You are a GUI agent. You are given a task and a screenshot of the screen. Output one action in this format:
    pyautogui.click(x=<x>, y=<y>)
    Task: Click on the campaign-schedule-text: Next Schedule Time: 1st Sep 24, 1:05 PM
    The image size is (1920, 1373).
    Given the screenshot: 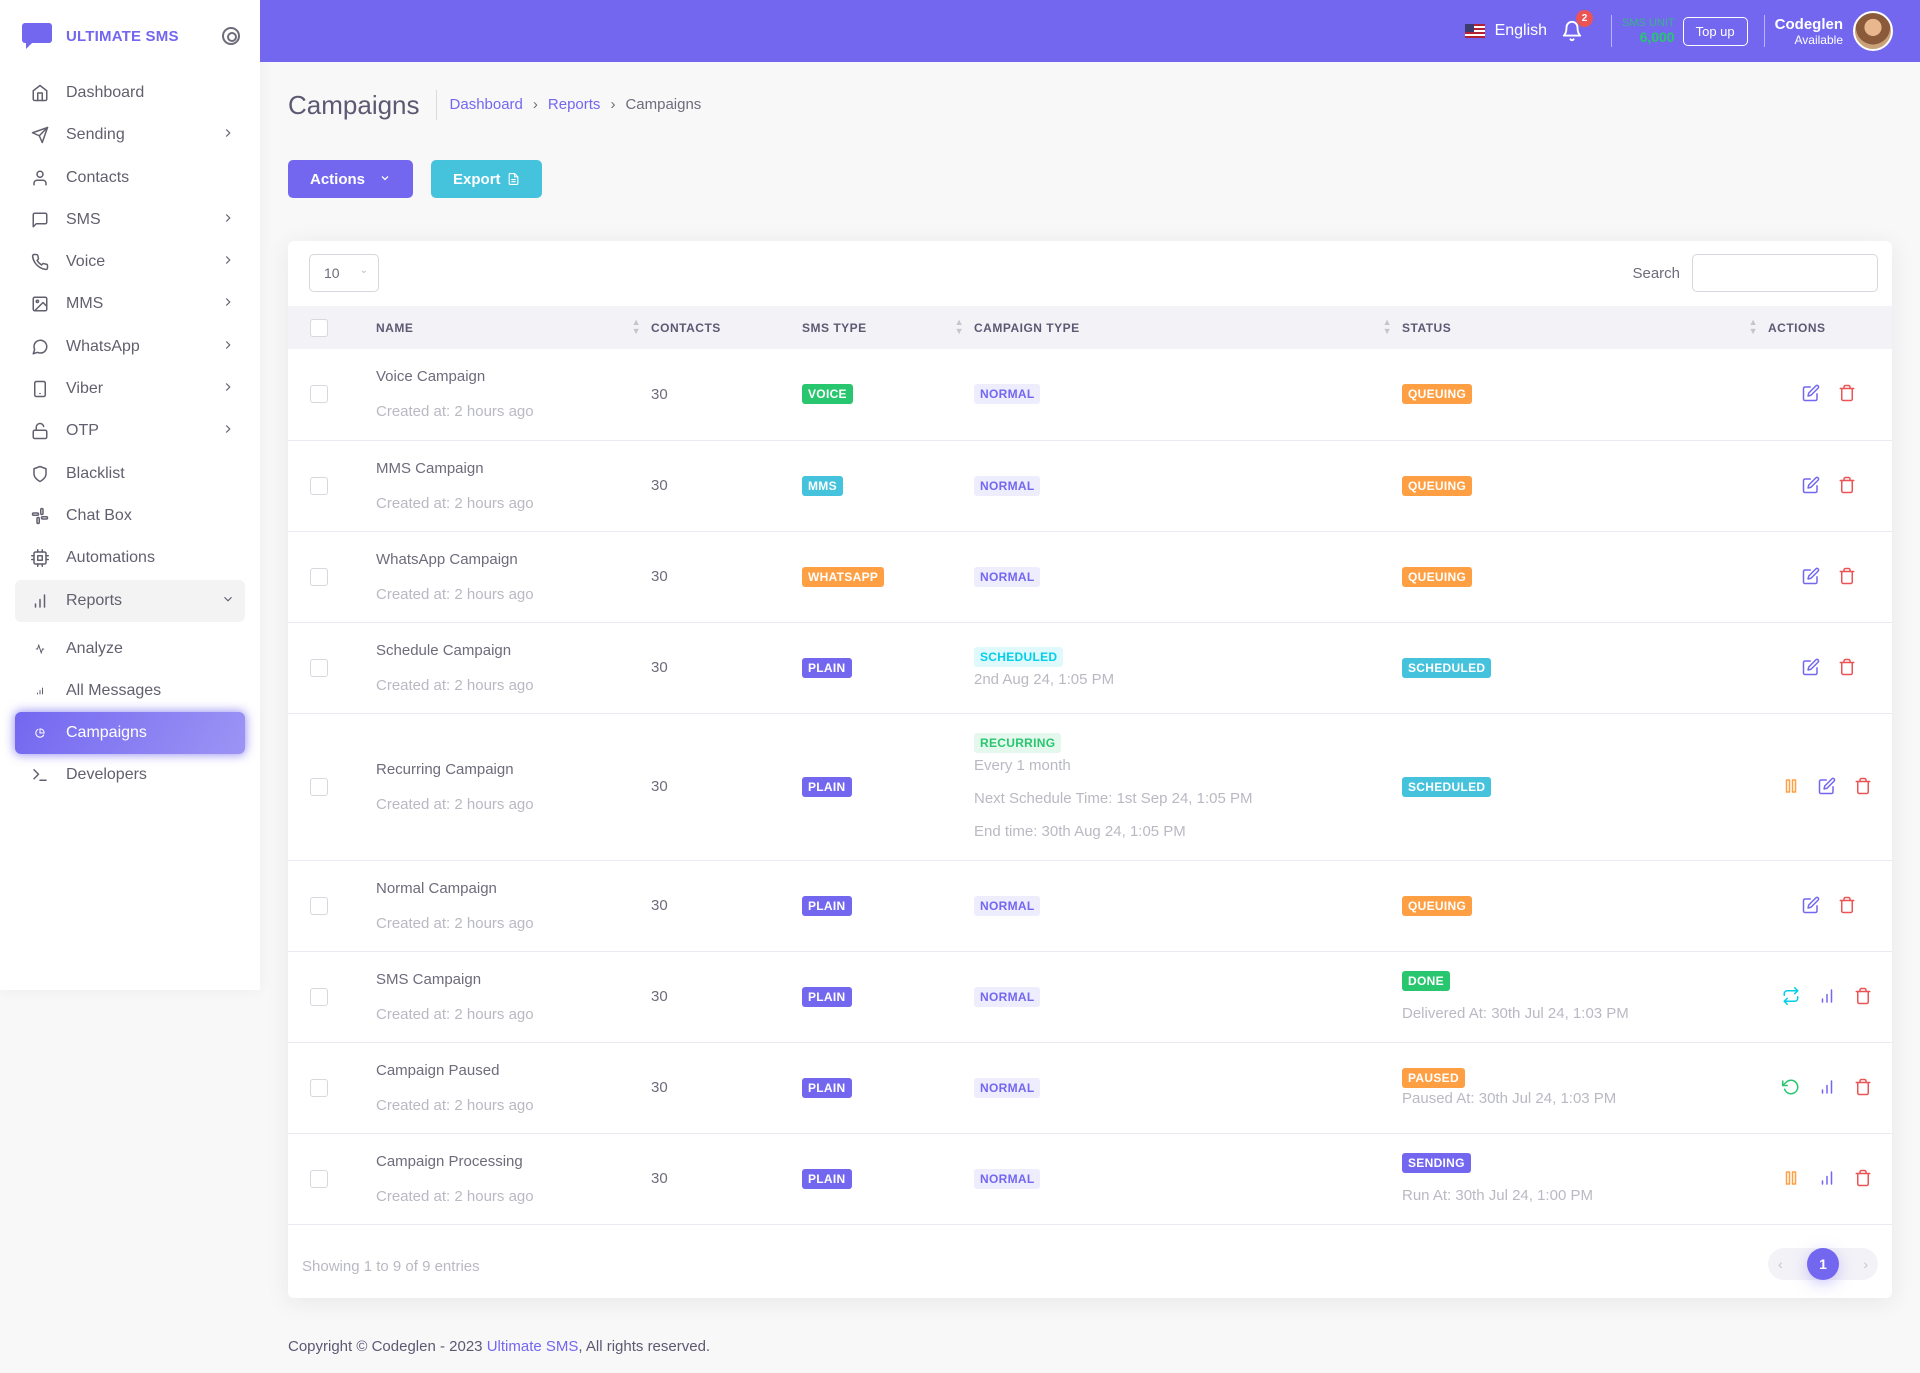 What is the action you would take?
    pyautogui.click(x=1113, y=798)
    